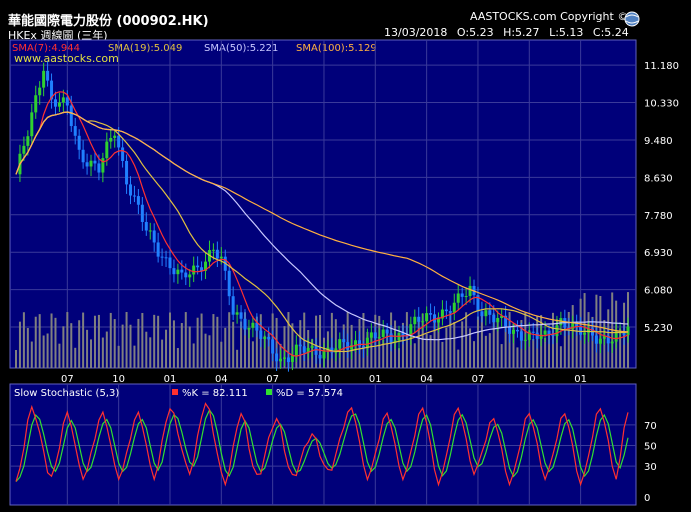 This screenshot has height=512, width=691. What do you see at coordinates (658, 141) in the screenshot?
I see `price-tick-label: 9.480` at bounding box center [658, 141].